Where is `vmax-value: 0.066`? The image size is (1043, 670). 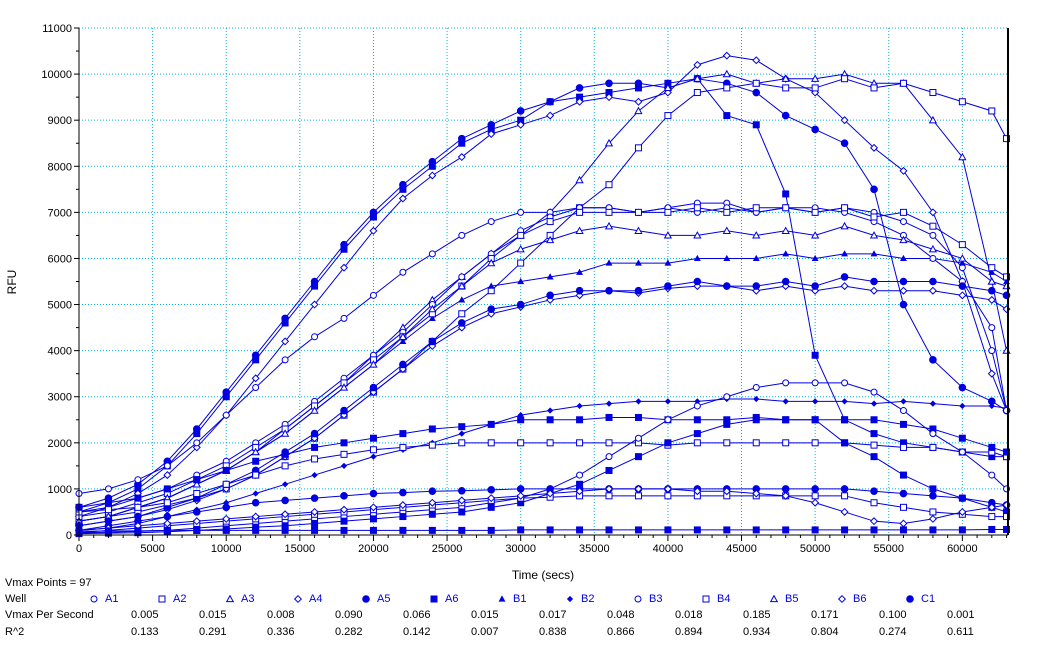
vmax-value: 0.066 is located at coordinates (417, 615).